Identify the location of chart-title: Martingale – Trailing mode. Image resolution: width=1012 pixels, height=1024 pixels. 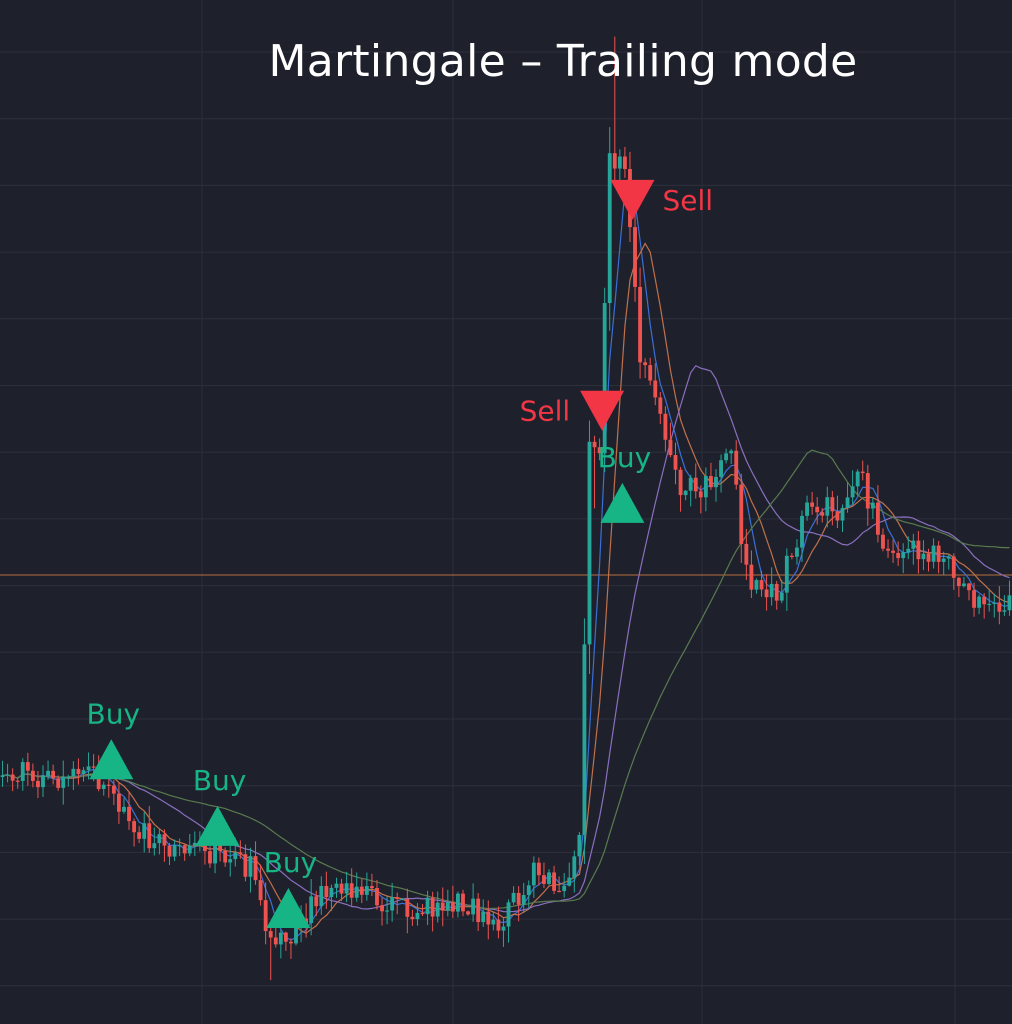
(563, 61).